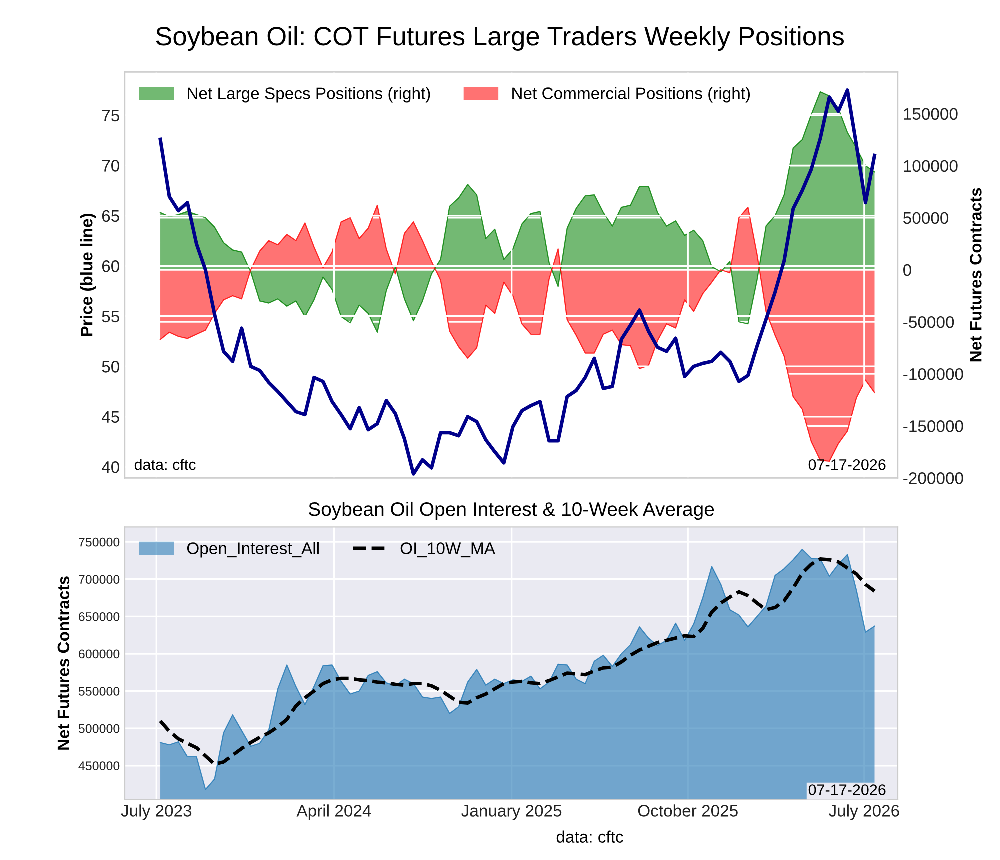 The image size is (1000, 860). What do you see at coordinates (88, 275) in the screenshot?
I see `y-axis-title: Price (blue line)` at bounding box center [88, 275].